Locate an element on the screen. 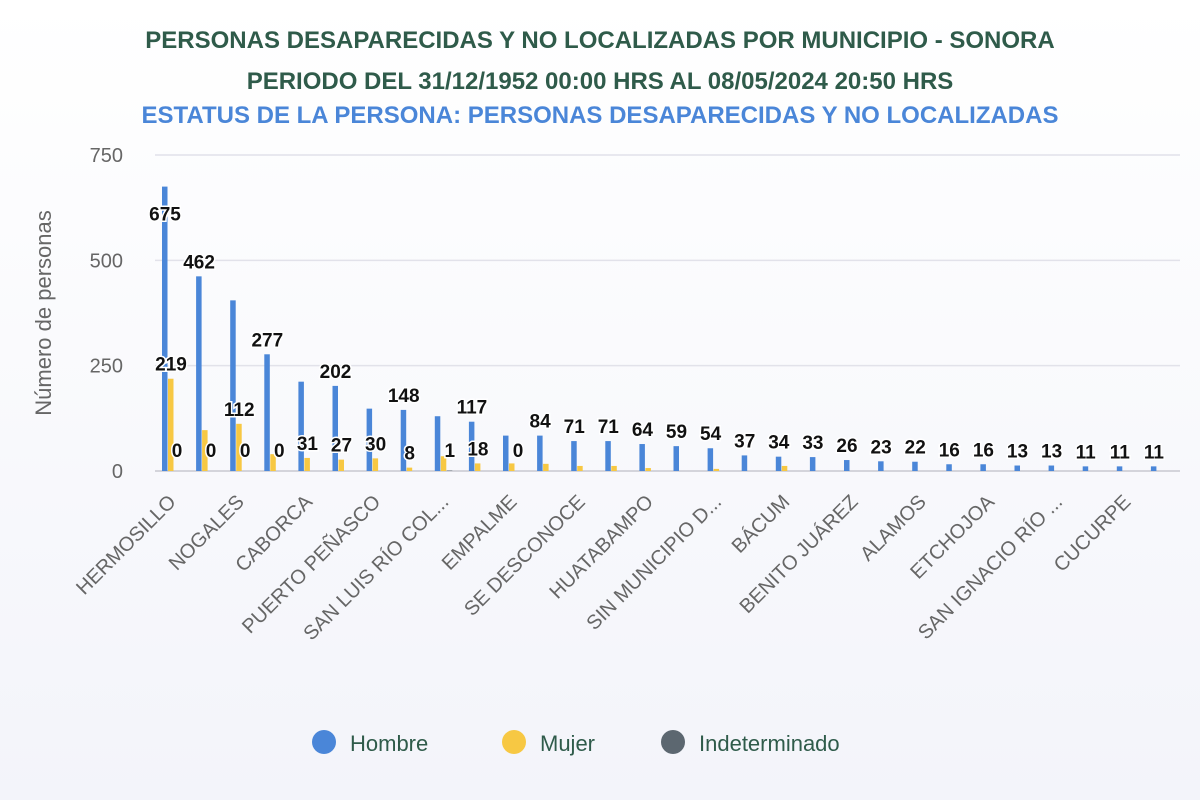 The height and width of the screenshot is (800, 1200). x-category-label: BENITO JUÁREZ is located at coordinates (799, 554).